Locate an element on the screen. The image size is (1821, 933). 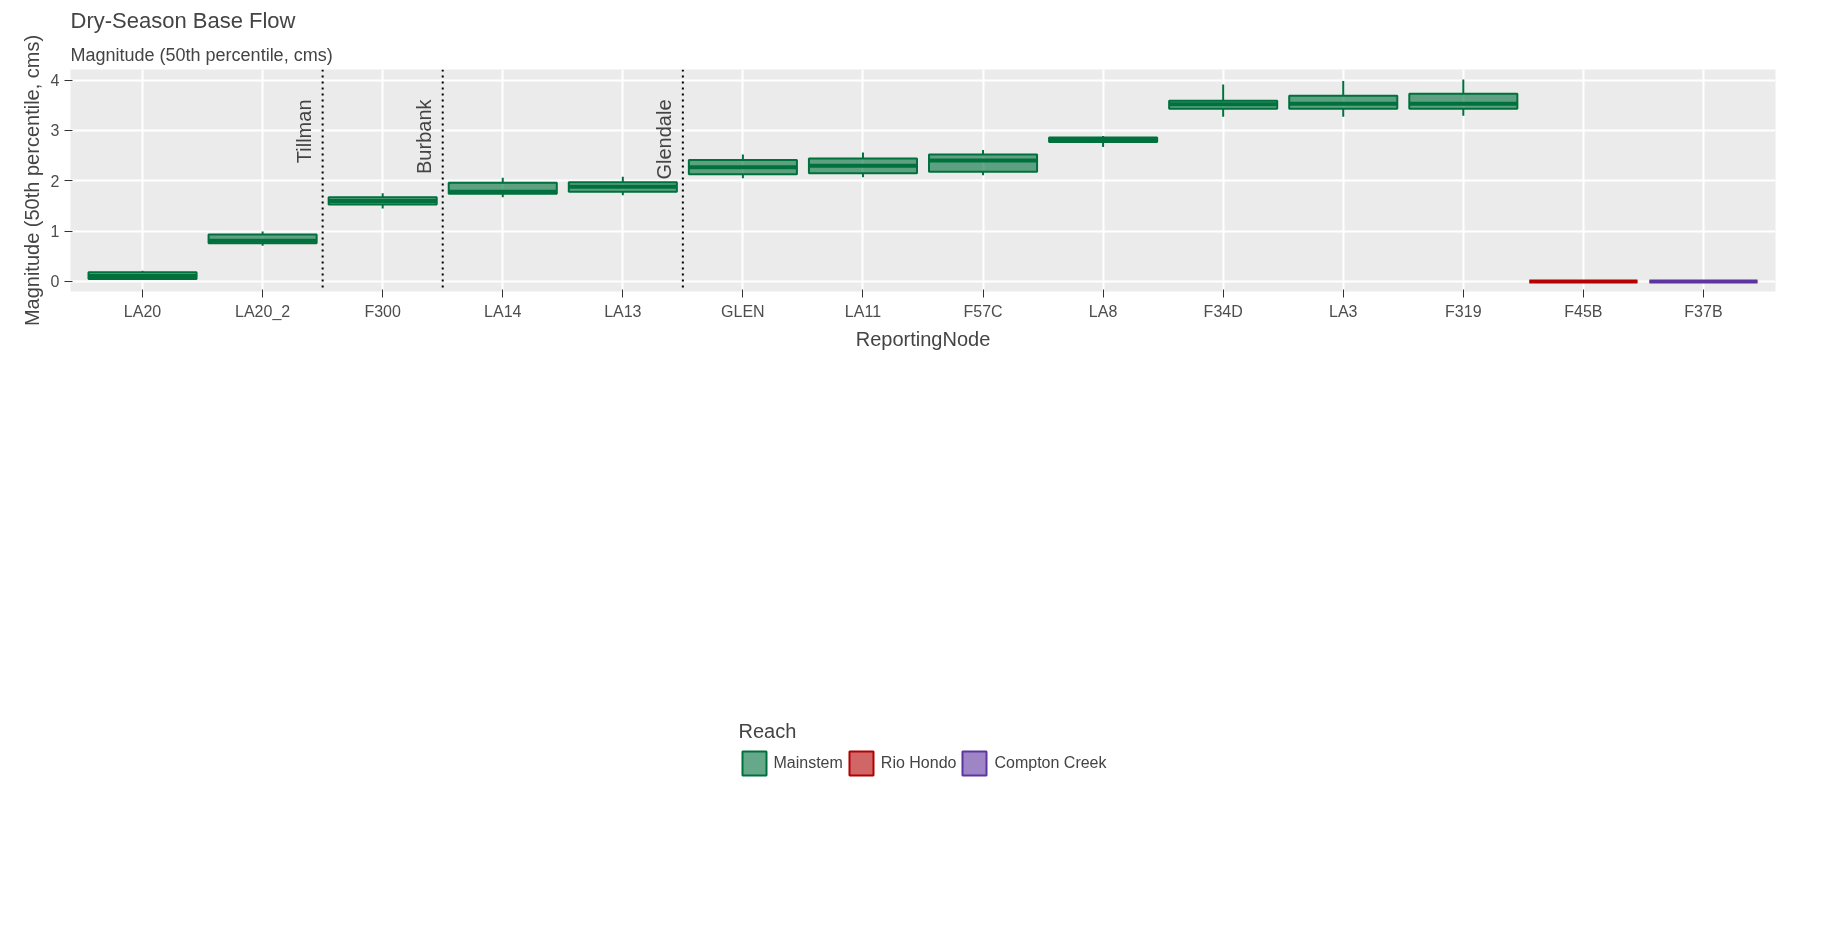
x-tick-label: LA8 is located at coordinates (1103, 311).